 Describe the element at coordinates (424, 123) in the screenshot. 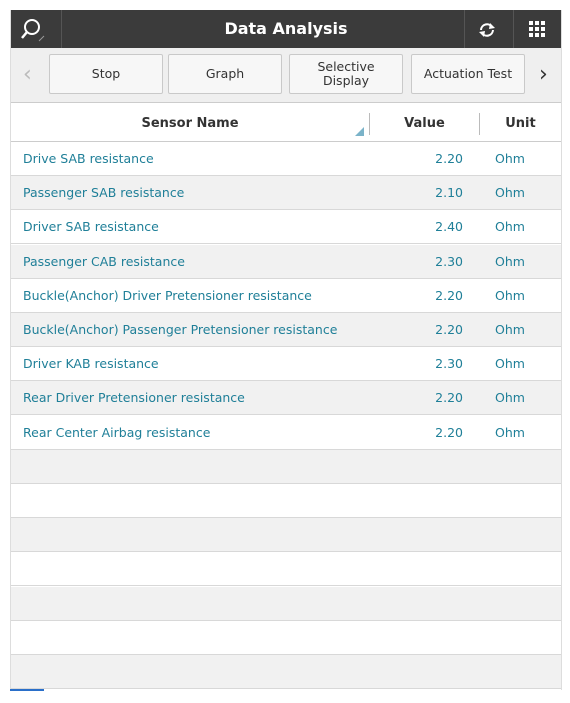

I see `column-header: Value` at that location.